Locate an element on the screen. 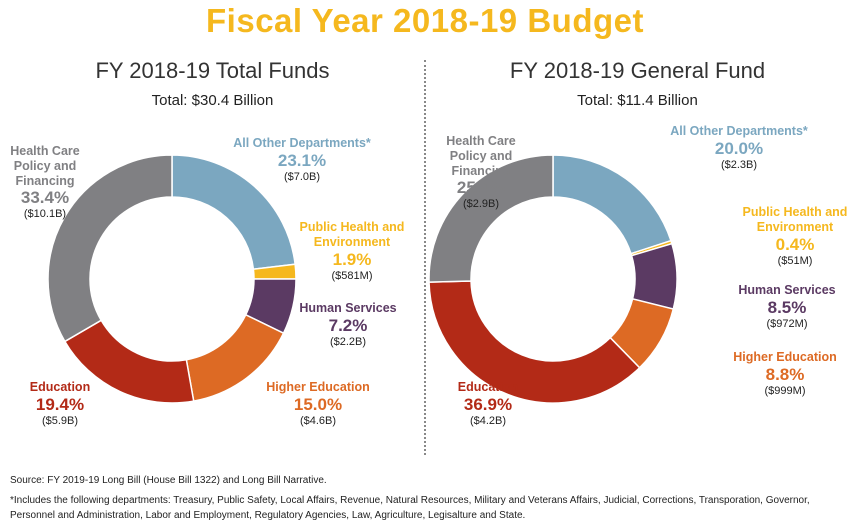 The image size is (850, 523). slice-label: Public Health and Environment 1.9% ($581M) is located at coordinates (352, 251).